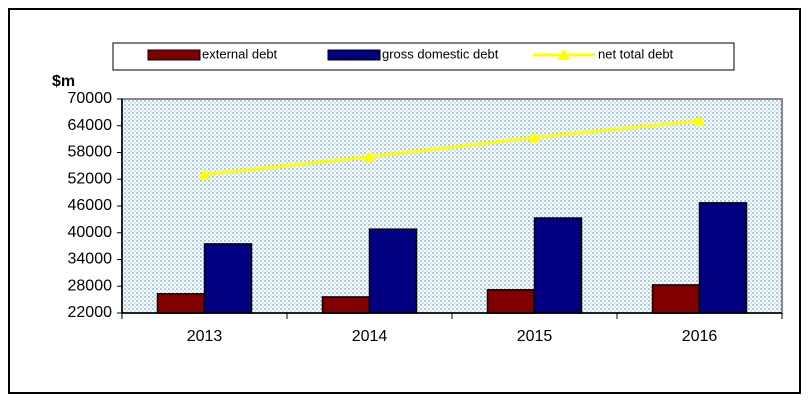  Describe the element at coordinates (90, 285) in the screenshot. I see `y-tick-label: 28000` at that location.